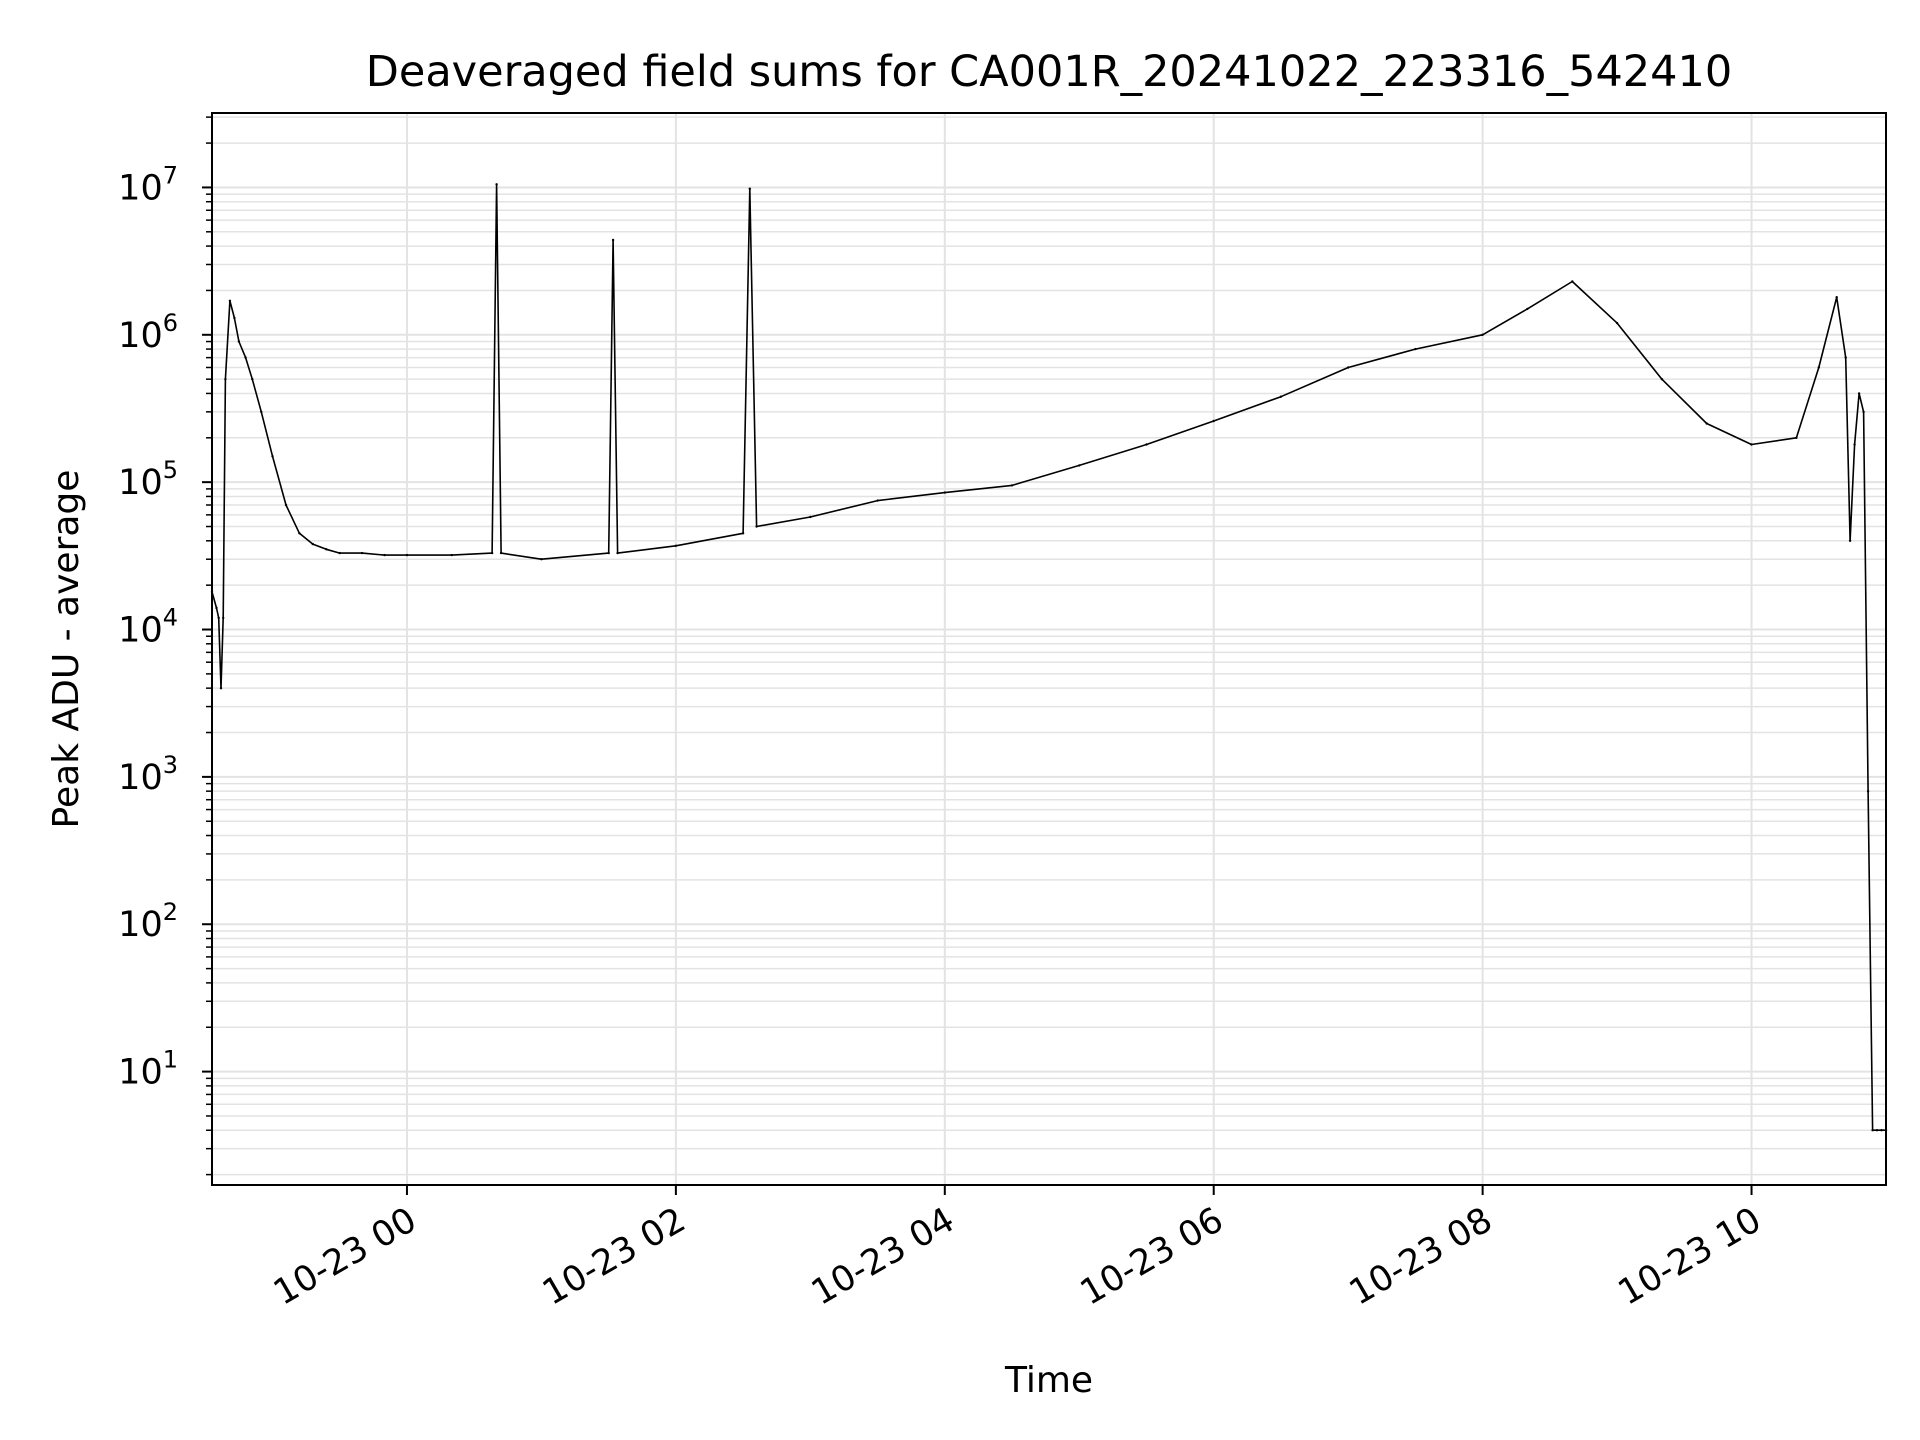  I want to click on y-tick-exponent: 5, so click(170, 470).